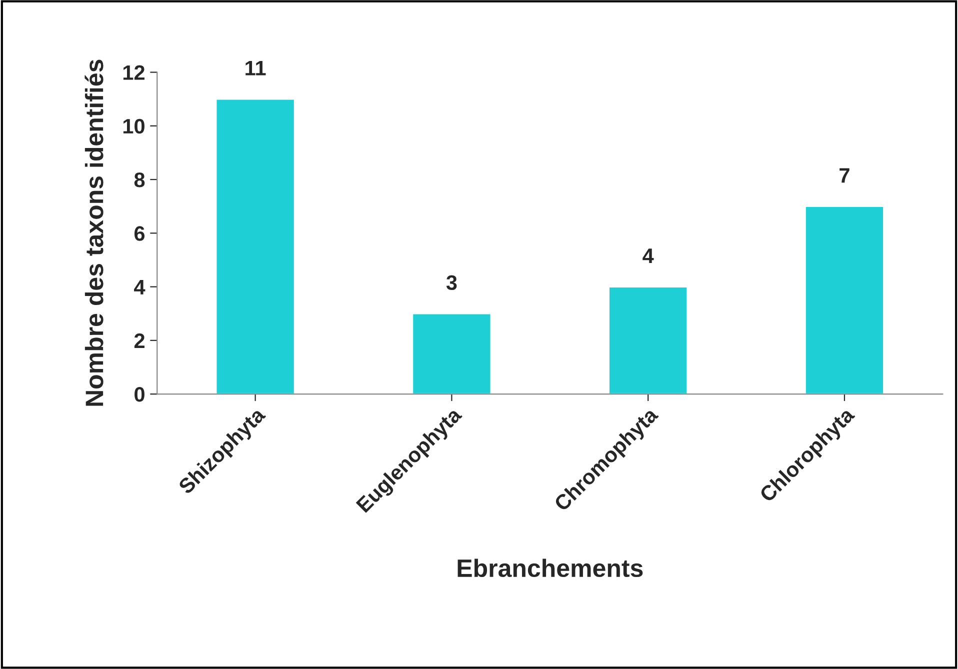 Image resolution: width=958 pixels, height=669 pixels. Describe the element at coordinates (133, 72) in the screenshot. I see `y-tick-label: 12` at that location.